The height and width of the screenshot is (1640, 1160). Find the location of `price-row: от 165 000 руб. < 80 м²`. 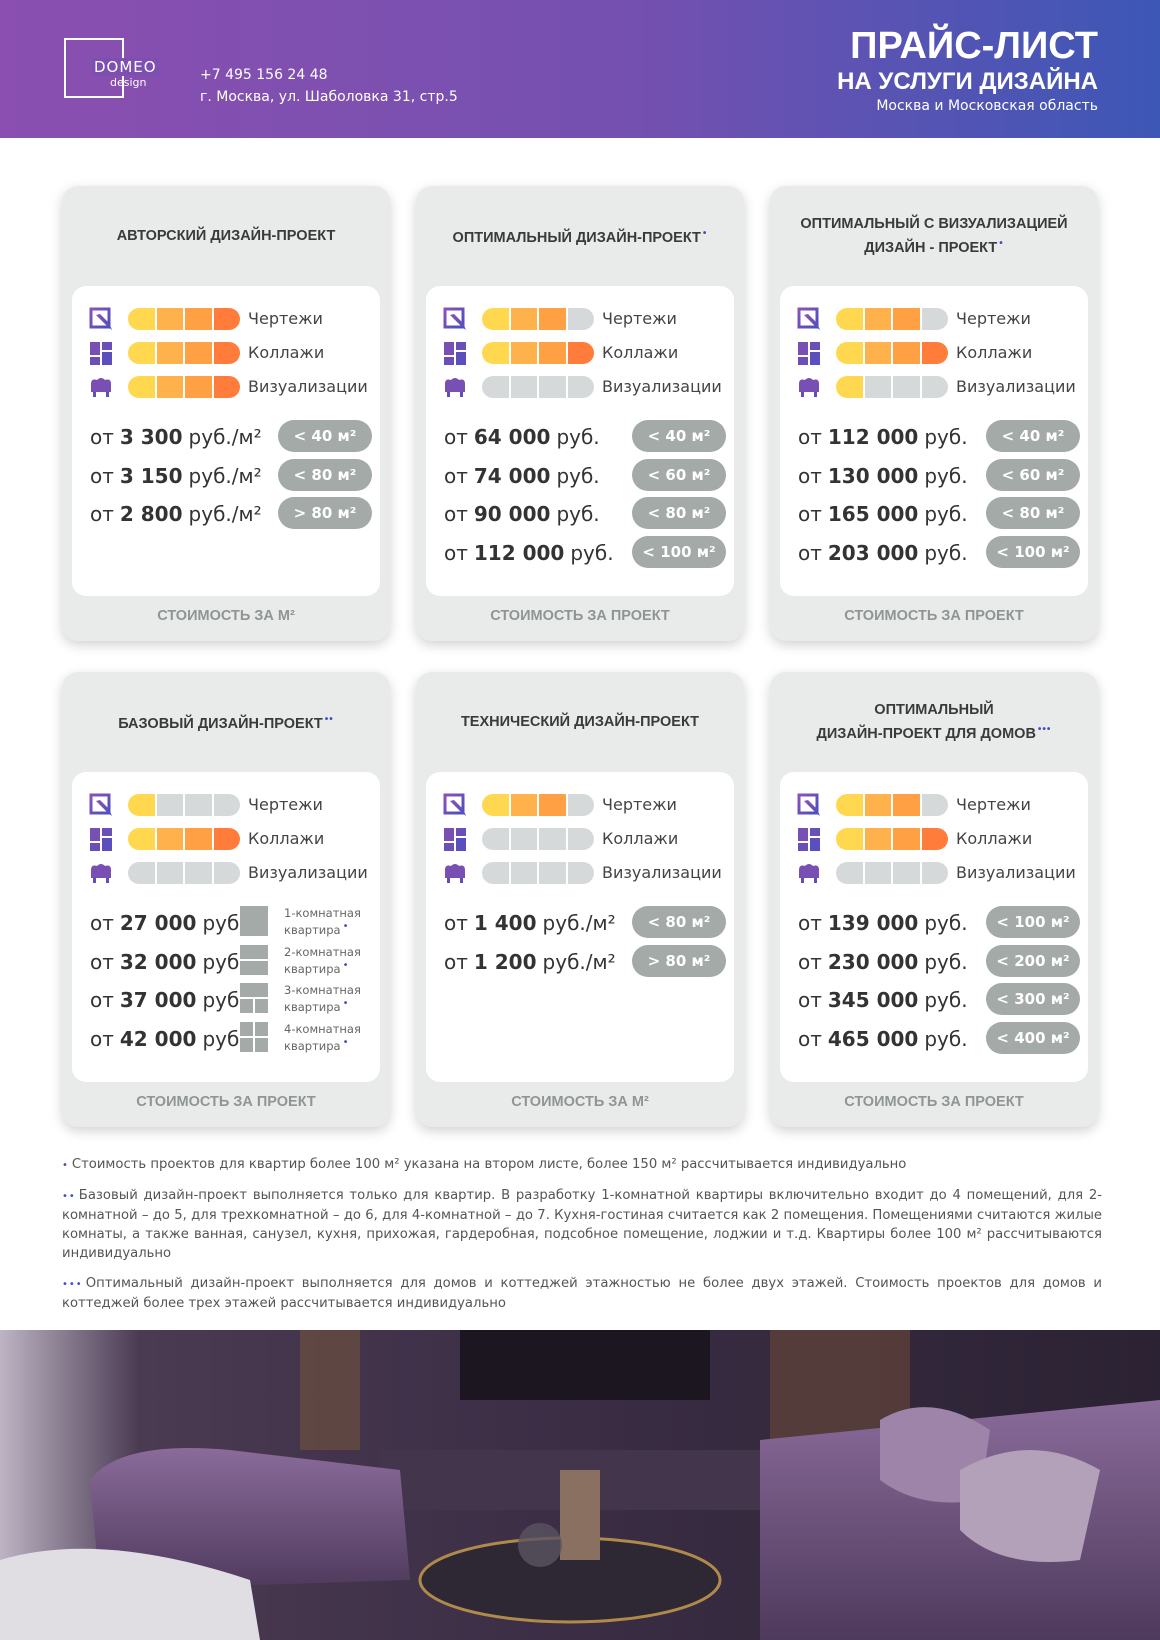

price-row: от 165 000 руб. < 80 м² is located at coordinates (940, 513).